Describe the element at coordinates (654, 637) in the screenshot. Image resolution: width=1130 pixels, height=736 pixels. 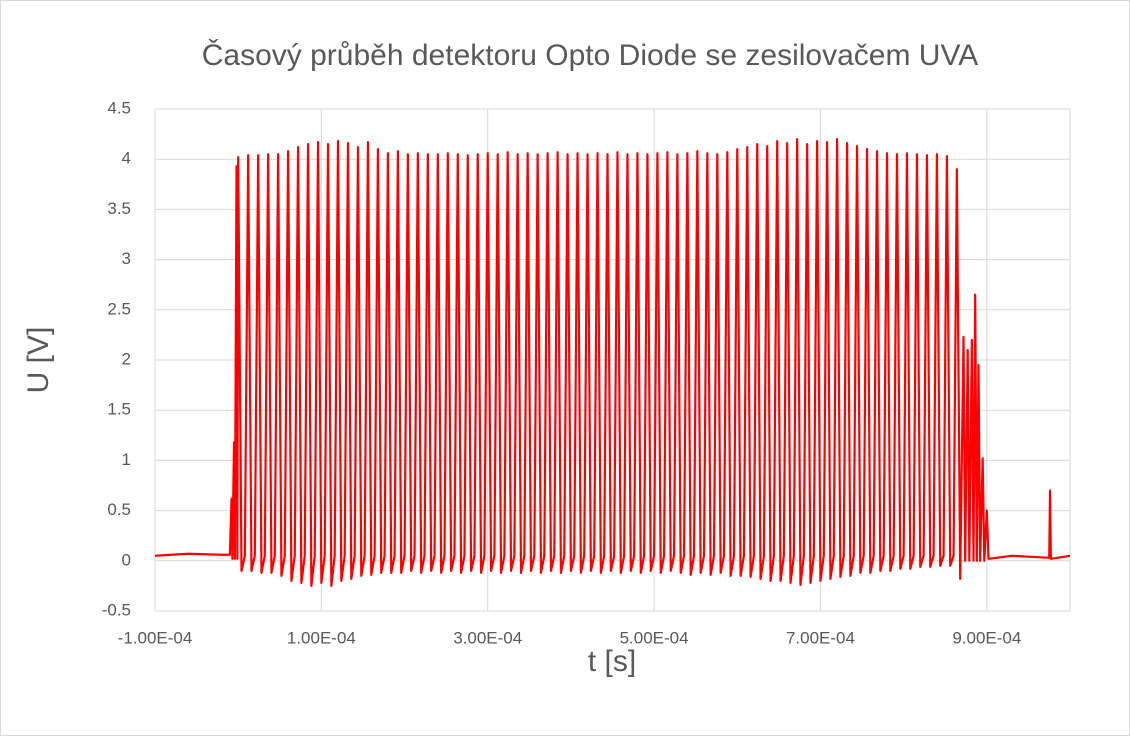
I see `x-tick-label: 5.00E-04` at that location.